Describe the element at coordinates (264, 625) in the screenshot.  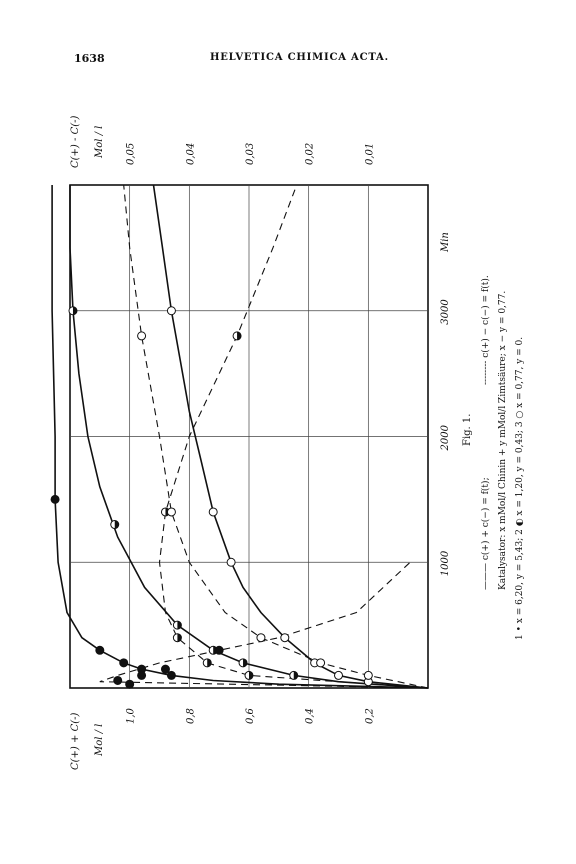
I see `series-line-1-diff` at that location.